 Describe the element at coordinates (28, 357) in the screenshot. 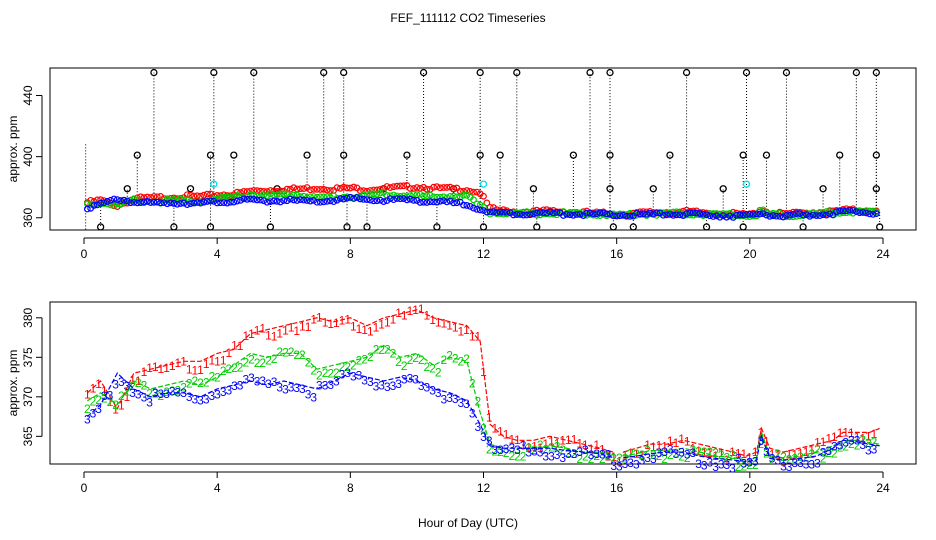

I see `bottom-y-tick-label: 375` at that location.